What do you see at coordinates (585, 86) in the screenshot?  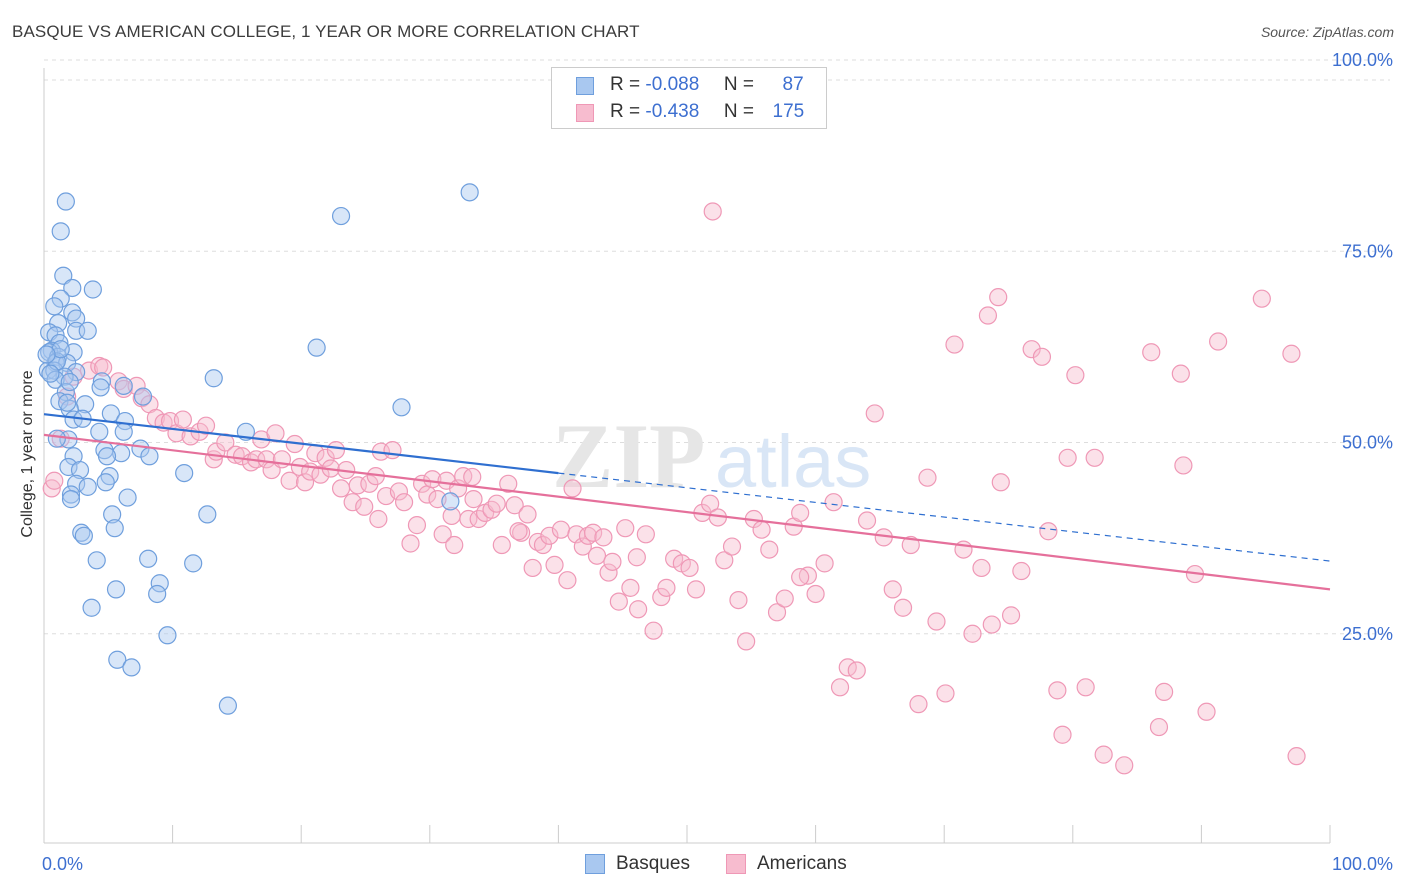 I see `basques-swatch` at bounding box center [585, 86].